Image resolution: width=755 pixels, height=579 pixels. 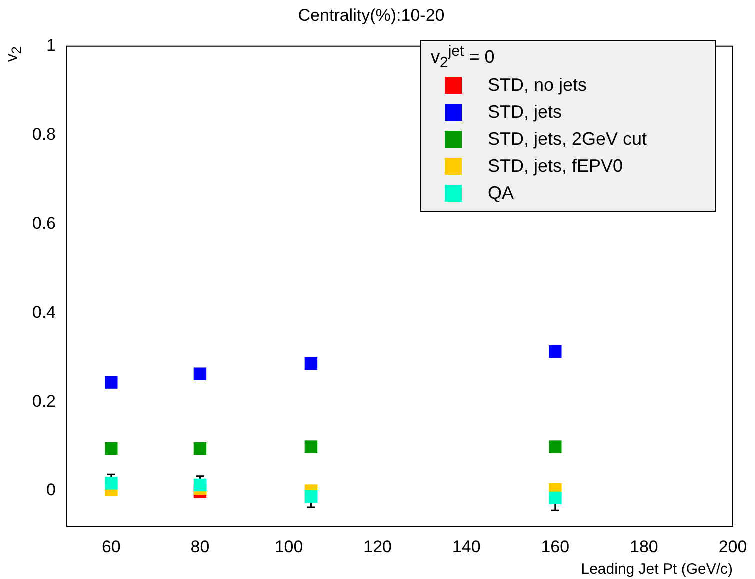 What do you see at coordinates (644, 546) in the screenshot?
I see `x-tick-label: 180` at bounding box center [644, 546].